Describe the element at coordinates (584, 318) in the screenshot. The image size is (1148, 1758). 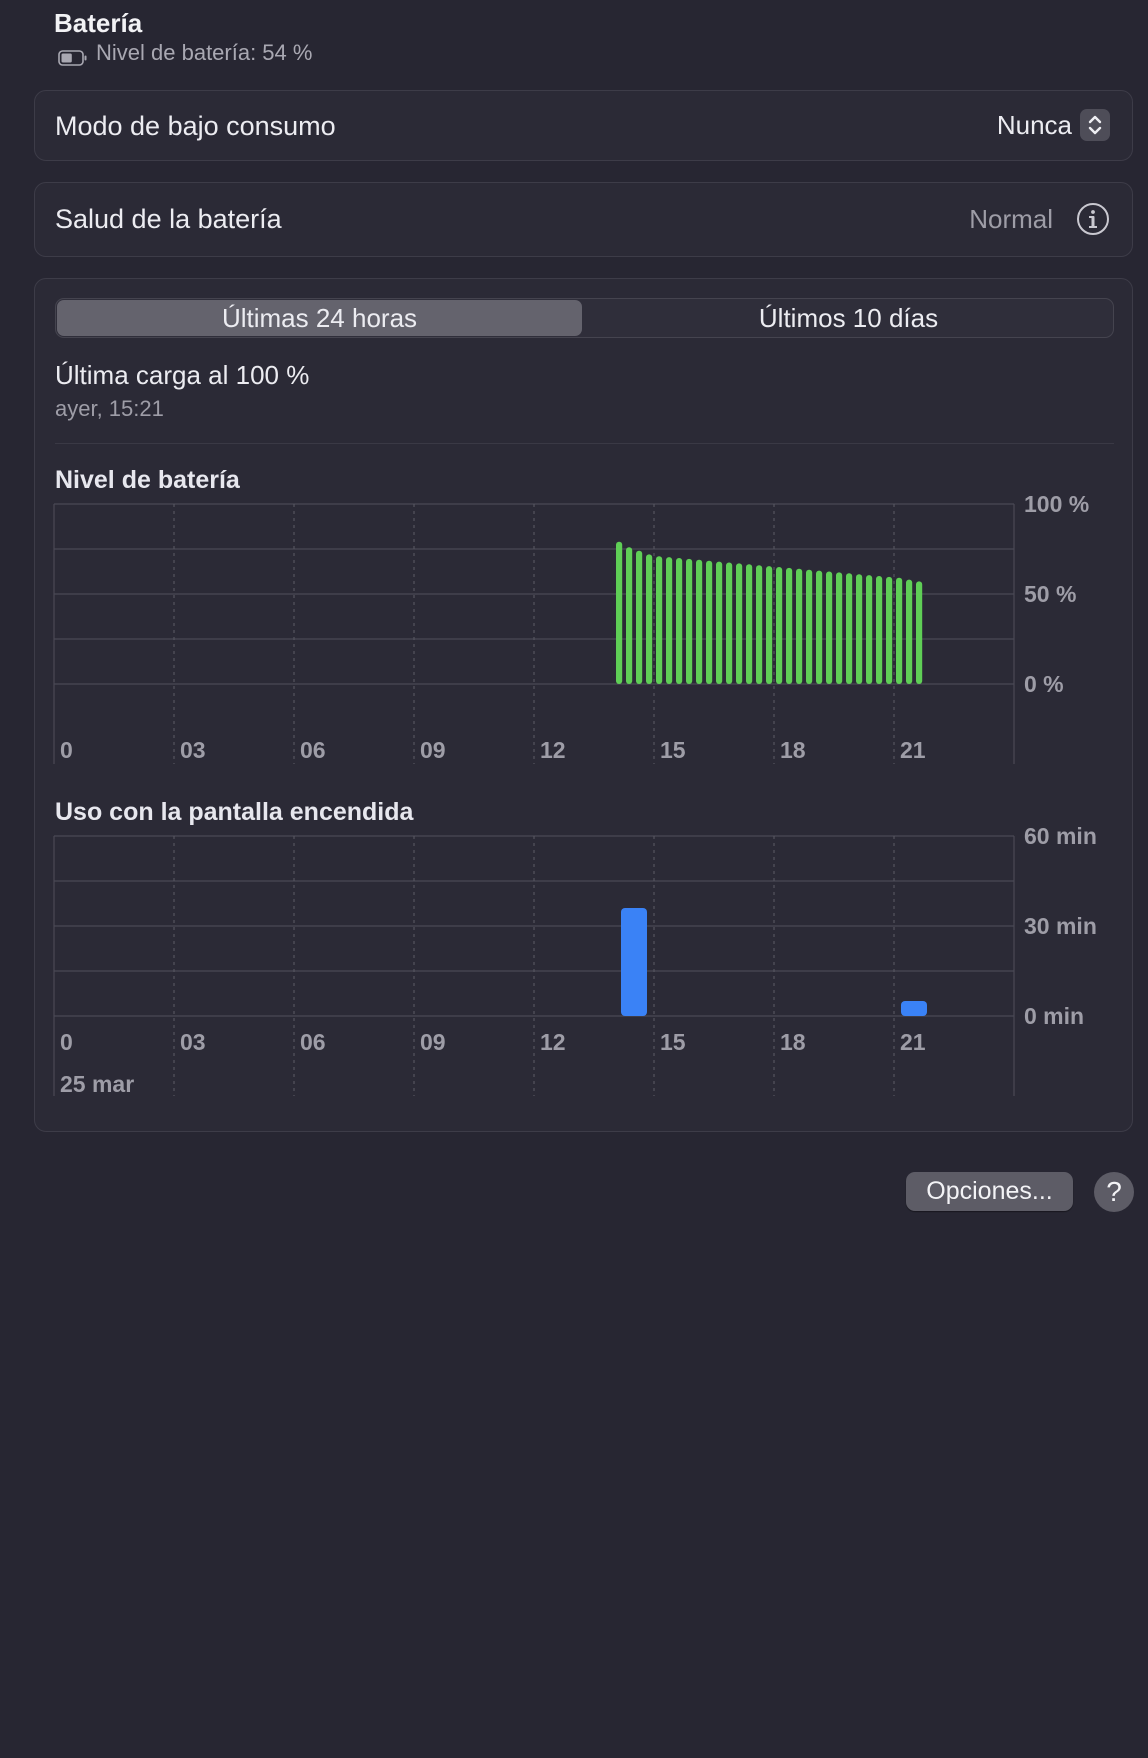
I see `period-segmented-control: Últimas 24 horas Últimos 10 días` at that location.